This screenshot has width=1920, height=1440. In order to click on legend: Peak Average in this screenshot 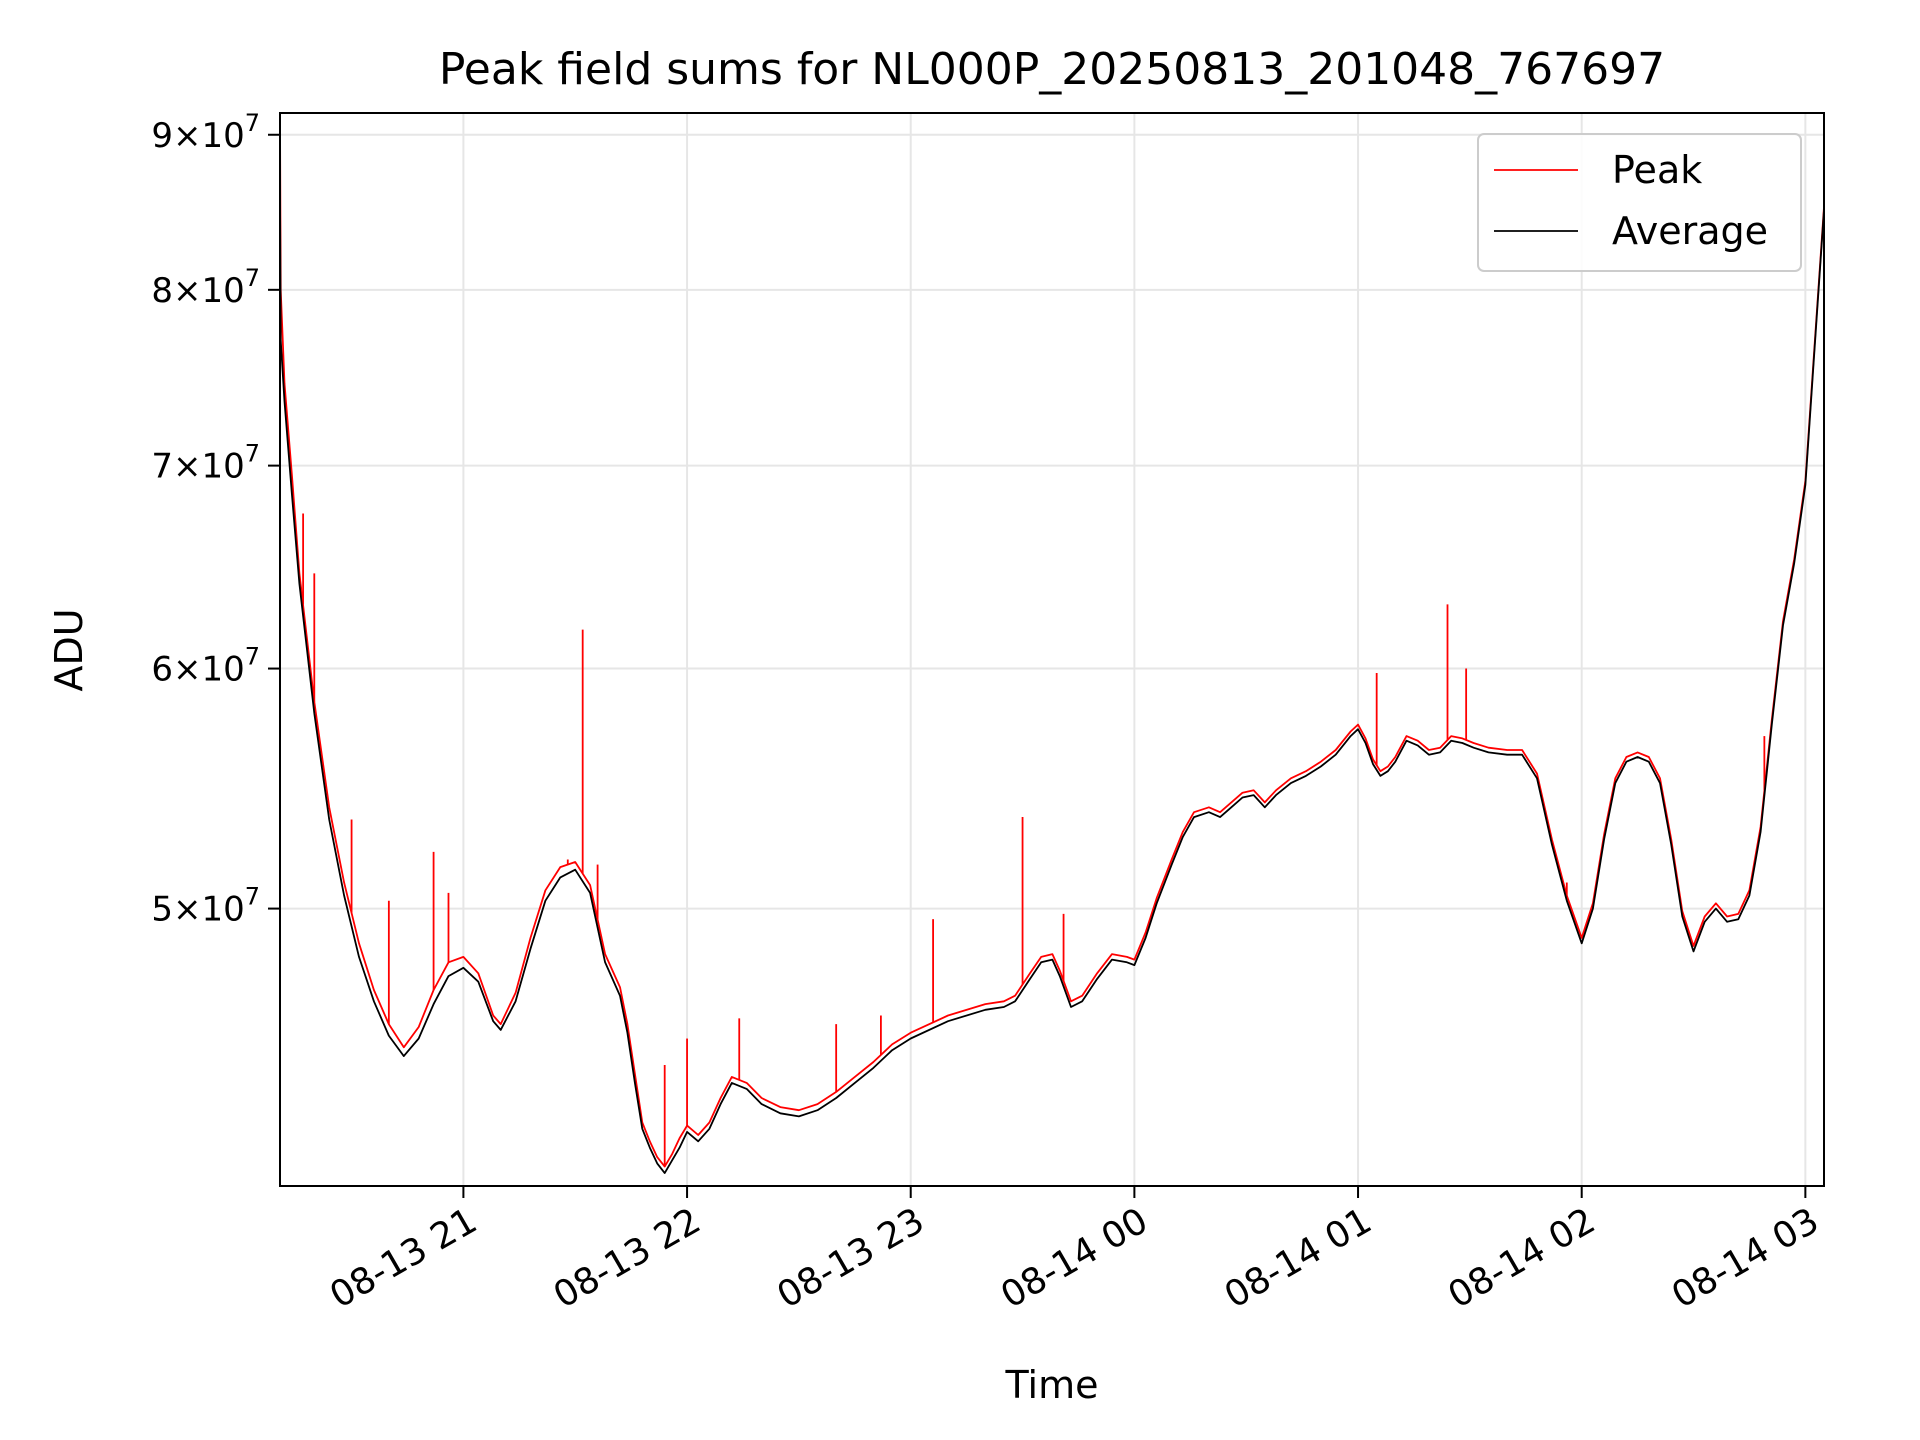, I will do `click(1639, 202)`.